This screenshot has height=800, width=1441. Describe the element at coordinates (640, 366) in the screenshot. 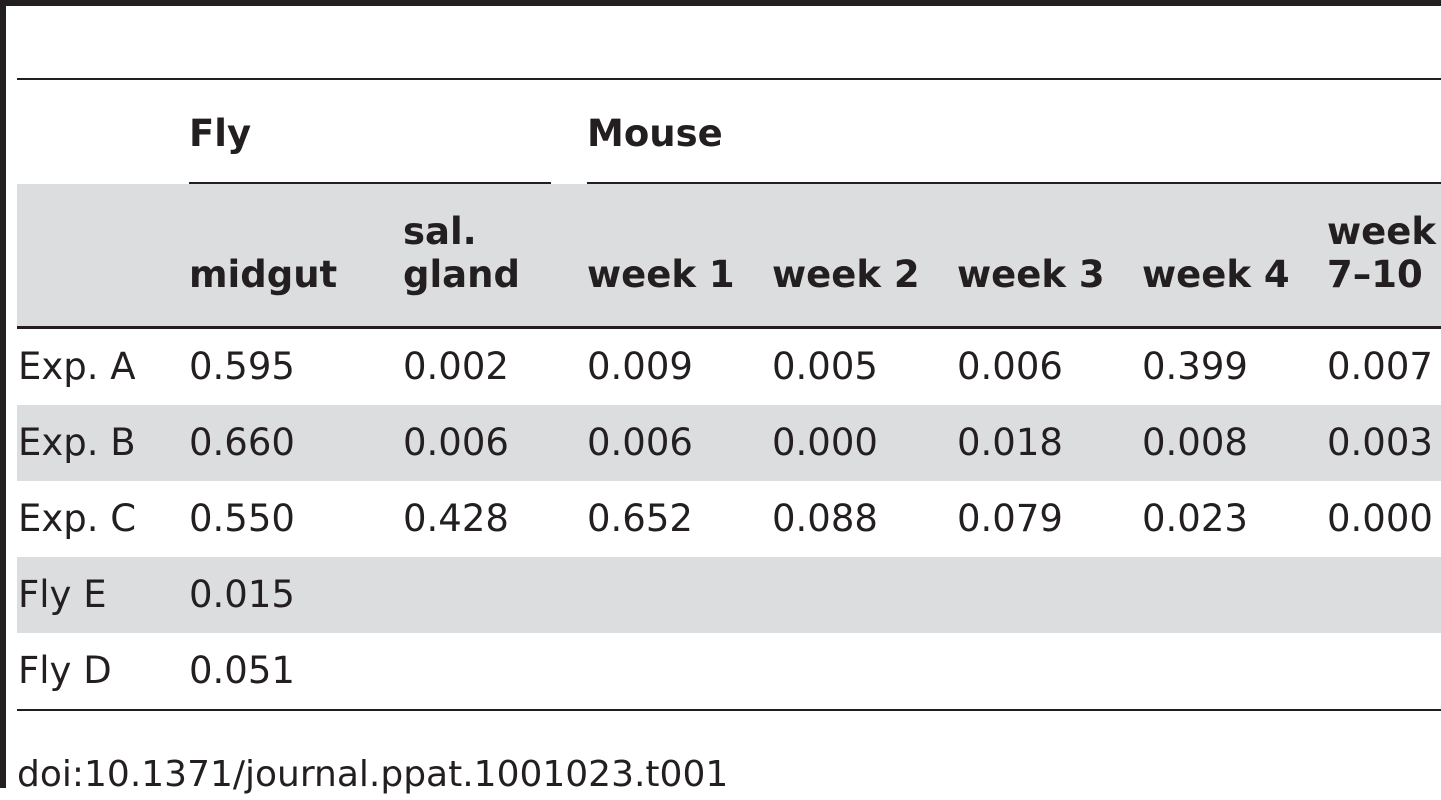

I see `table-cell: 0.009` at that location.